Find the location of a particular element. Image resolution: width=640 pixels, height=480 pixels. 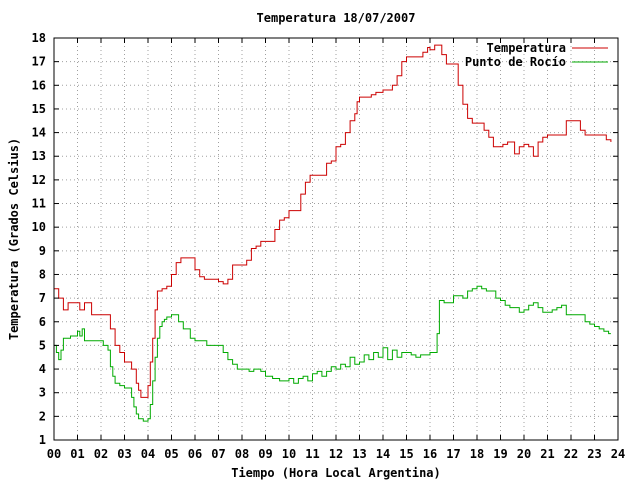

x-tick-label: 07 is located at coordinates (218, 454).